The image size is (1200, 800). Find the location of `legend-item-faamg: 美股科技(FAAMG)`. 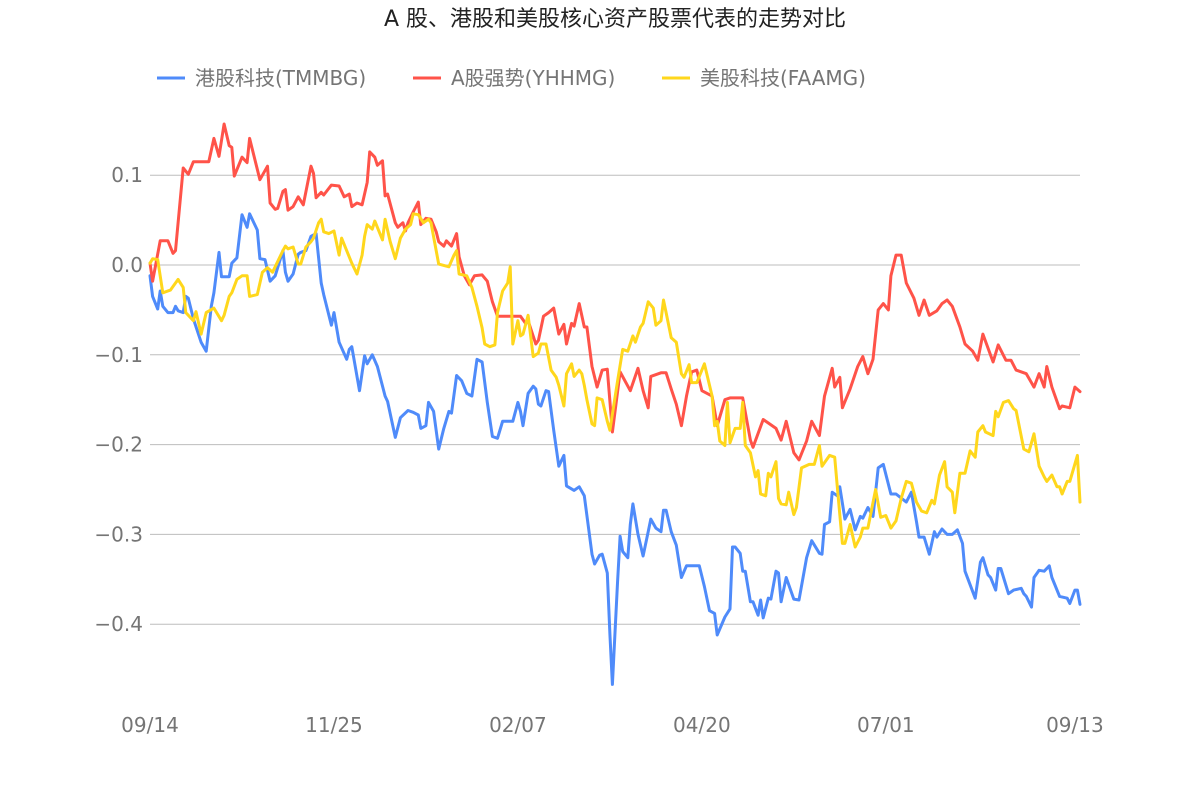

legend-item-faamg: 美股科技(FAAMG) is located at coordinates (764, 78).